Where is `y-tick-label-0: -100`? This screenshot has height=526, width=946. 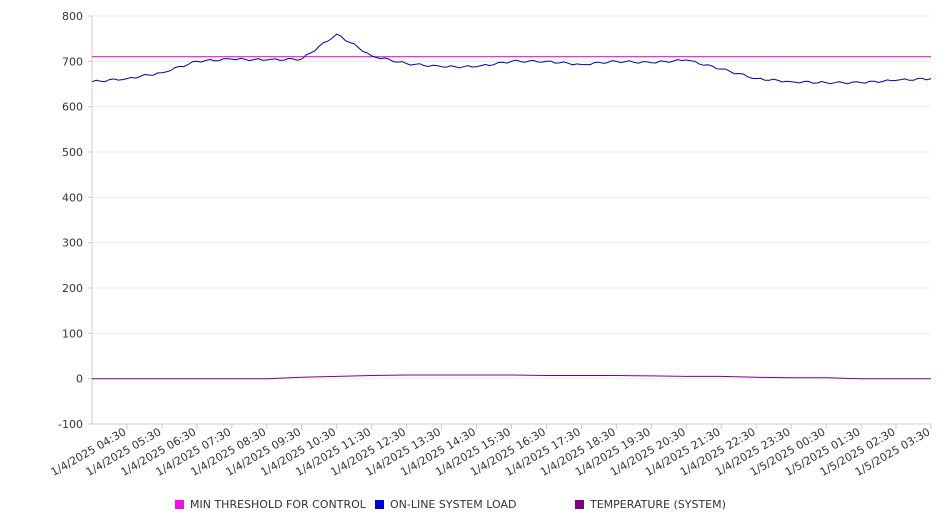
y-tick-label-0: -100 is located at coordinates (70, 424).